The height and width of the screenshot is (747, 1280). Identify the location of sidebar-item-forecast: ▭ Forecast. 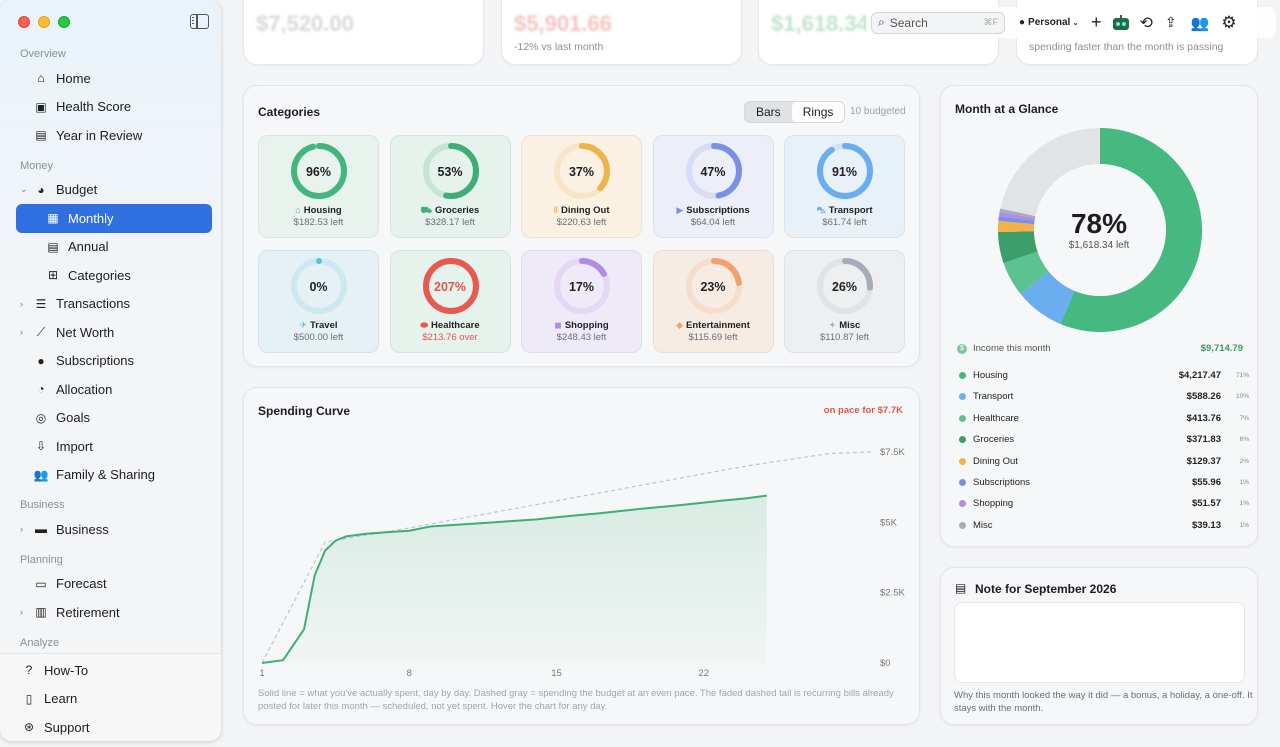
(110, 584).